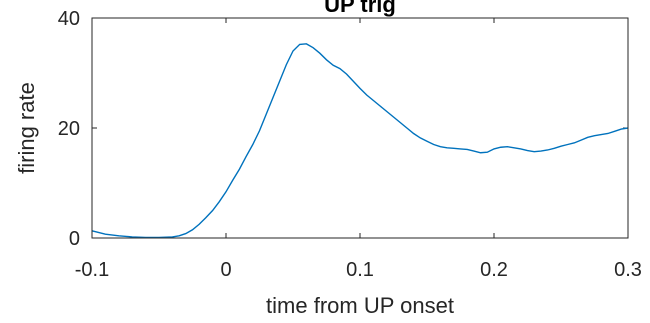  I want to click on x-tick-label: 0.3, so click(628, 270).